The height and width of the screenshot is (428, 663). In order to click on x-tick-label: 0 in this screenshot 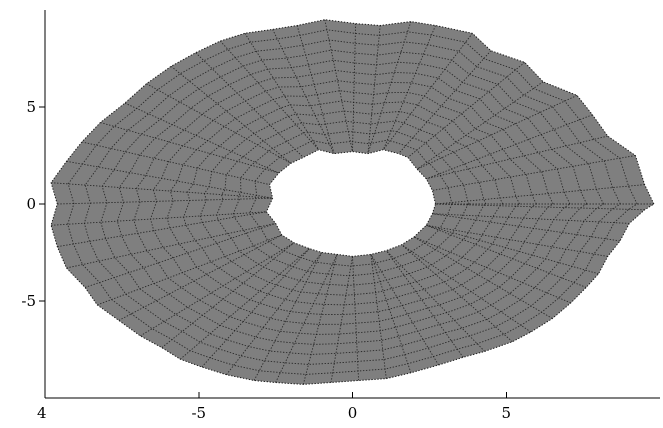, I will do `click(353, 413)`.